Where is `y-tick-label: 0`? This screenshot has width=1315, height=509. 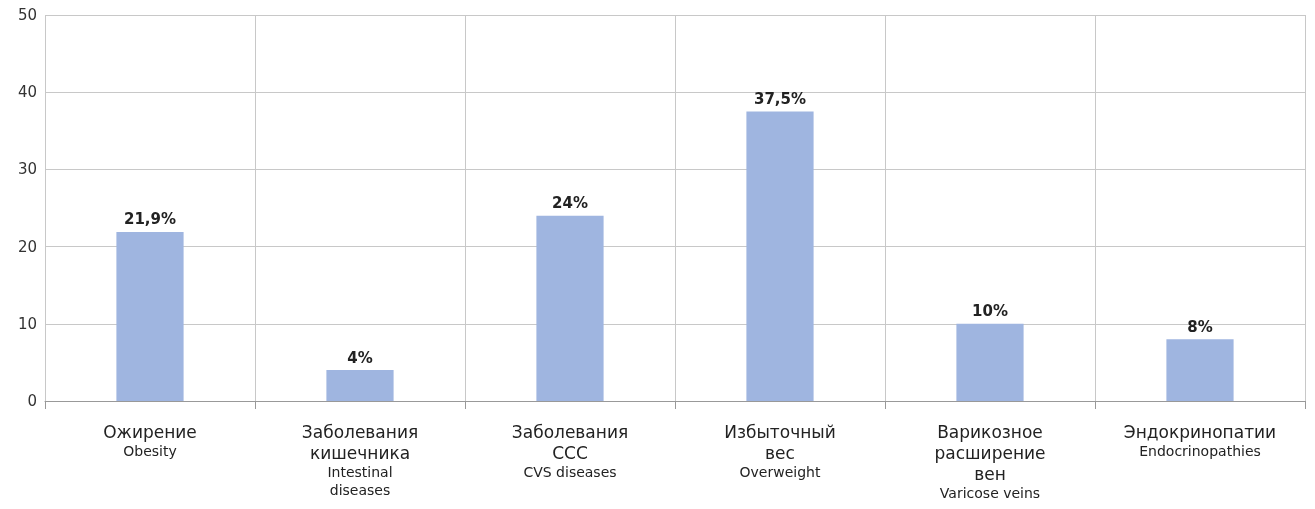 y-tick-label: 0 is located at coordinates (32, 401).